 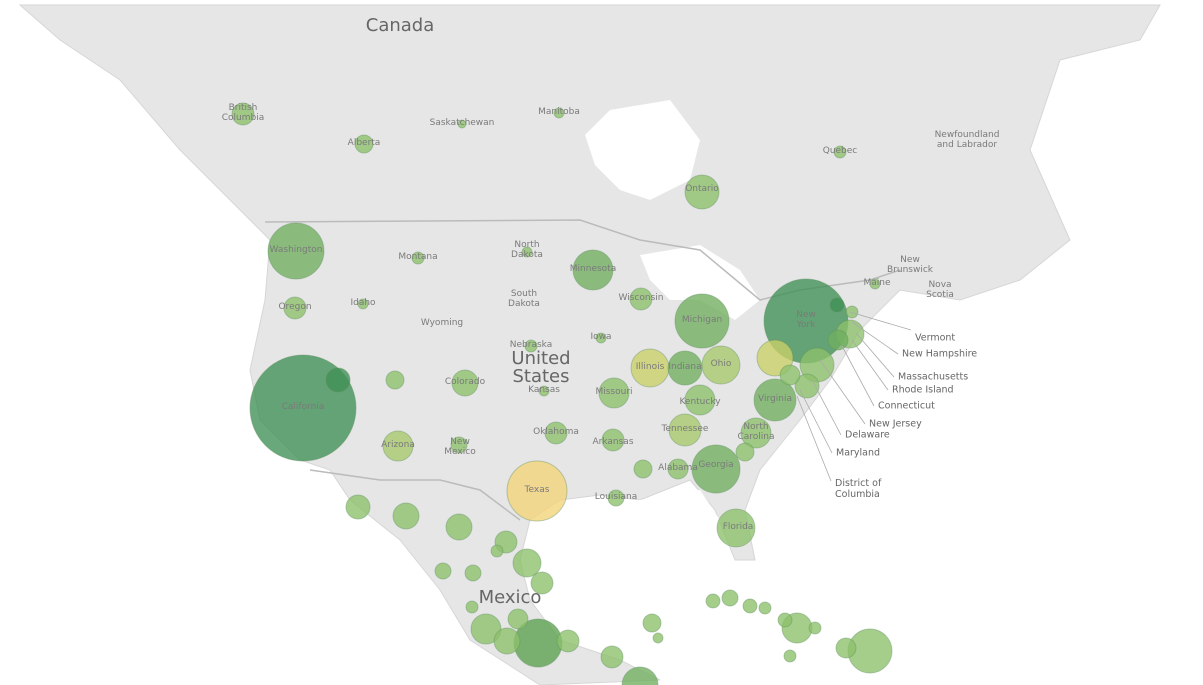 I want to click on mex-border, so click(x=415, y=495).